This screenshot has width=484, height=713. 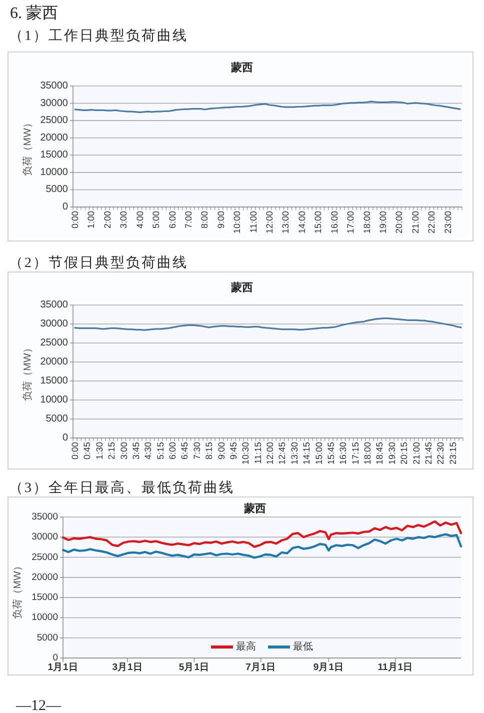 I want to click on x-tick-label: 19:30, so click(x=391, y=453).